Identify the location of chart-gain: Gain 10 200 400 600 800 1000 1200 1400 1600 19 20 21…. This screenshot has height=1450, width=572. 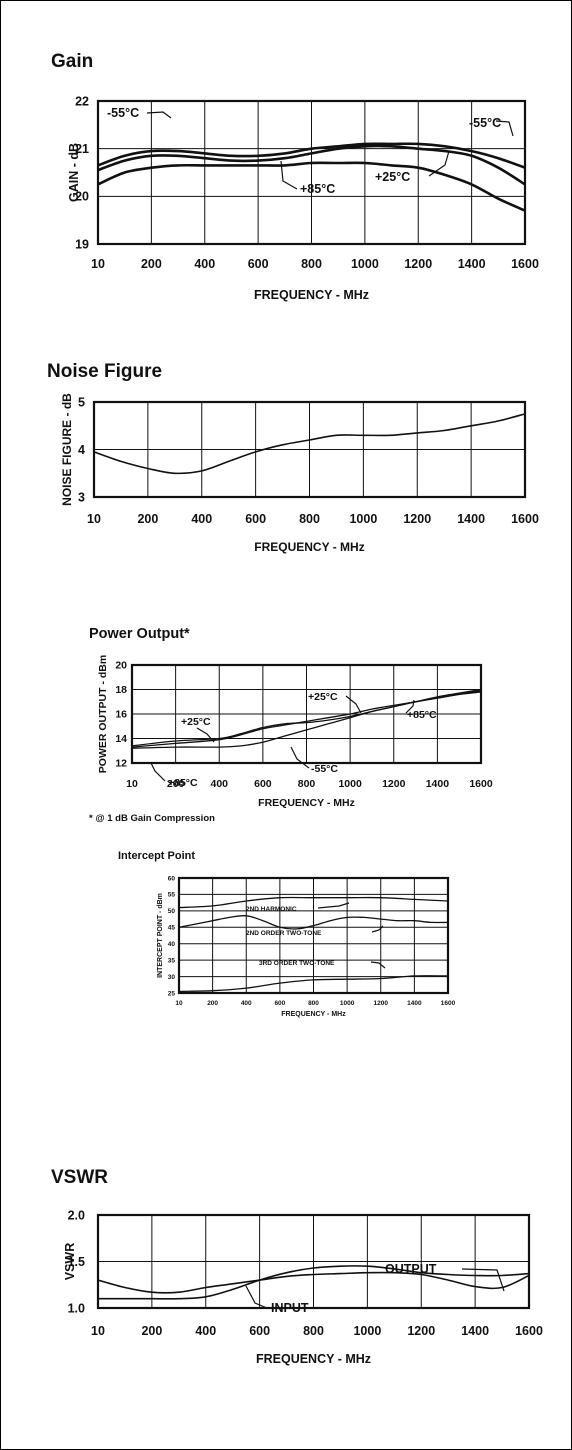
(295, 176).